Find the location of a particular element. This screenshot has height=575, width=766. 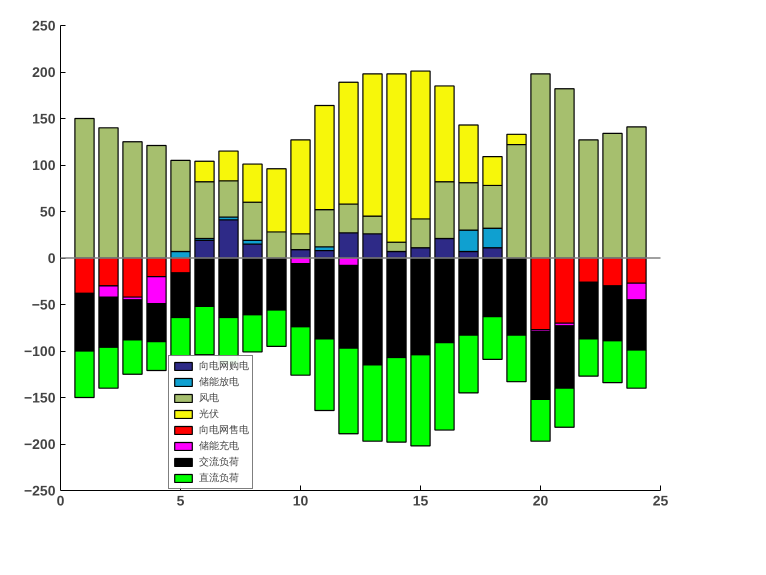

y-tick-label: 250 is located at coordinates (44, 26).